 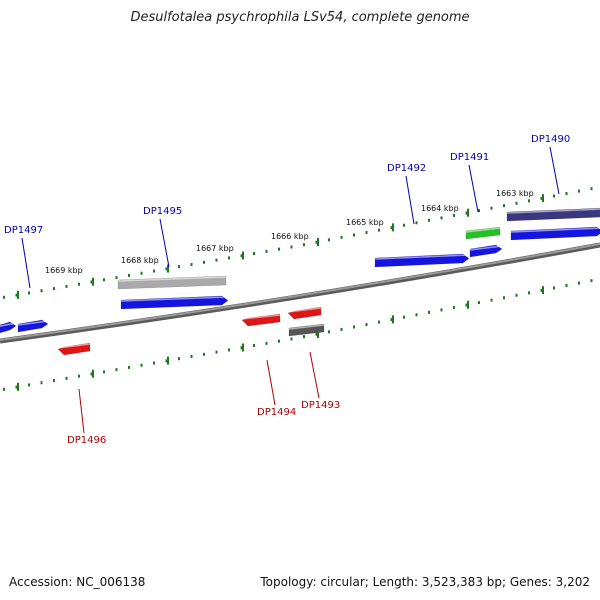 I want to click on forward-gene-label: DP1492, so click(x=406, y=168).